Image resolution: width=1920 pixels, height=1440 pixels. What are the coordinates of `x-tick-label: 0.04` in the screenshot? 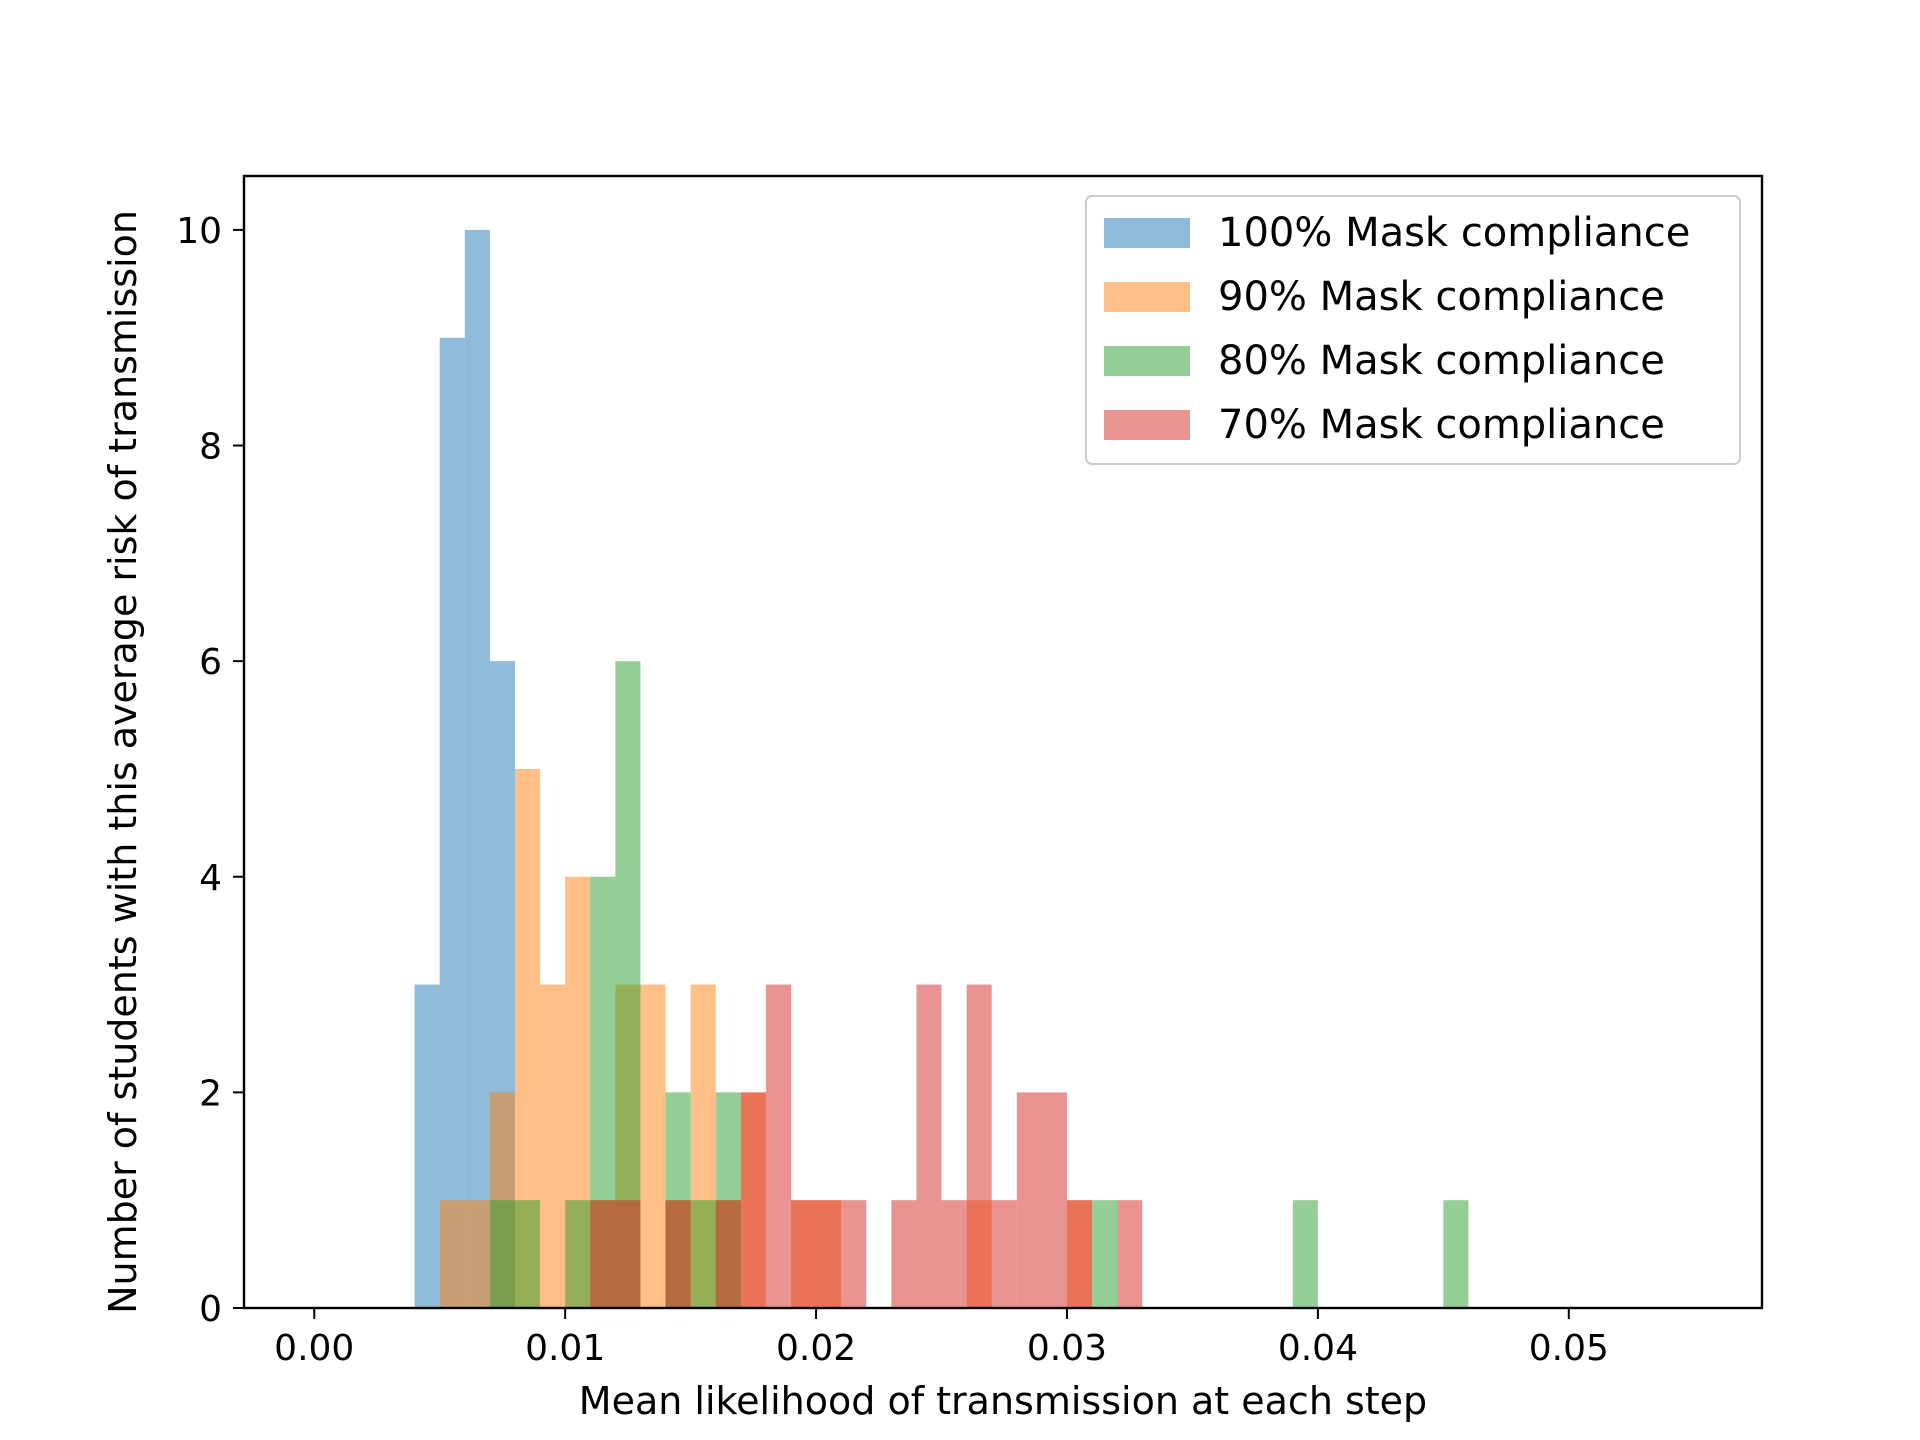 It's located at (1318, 1348).